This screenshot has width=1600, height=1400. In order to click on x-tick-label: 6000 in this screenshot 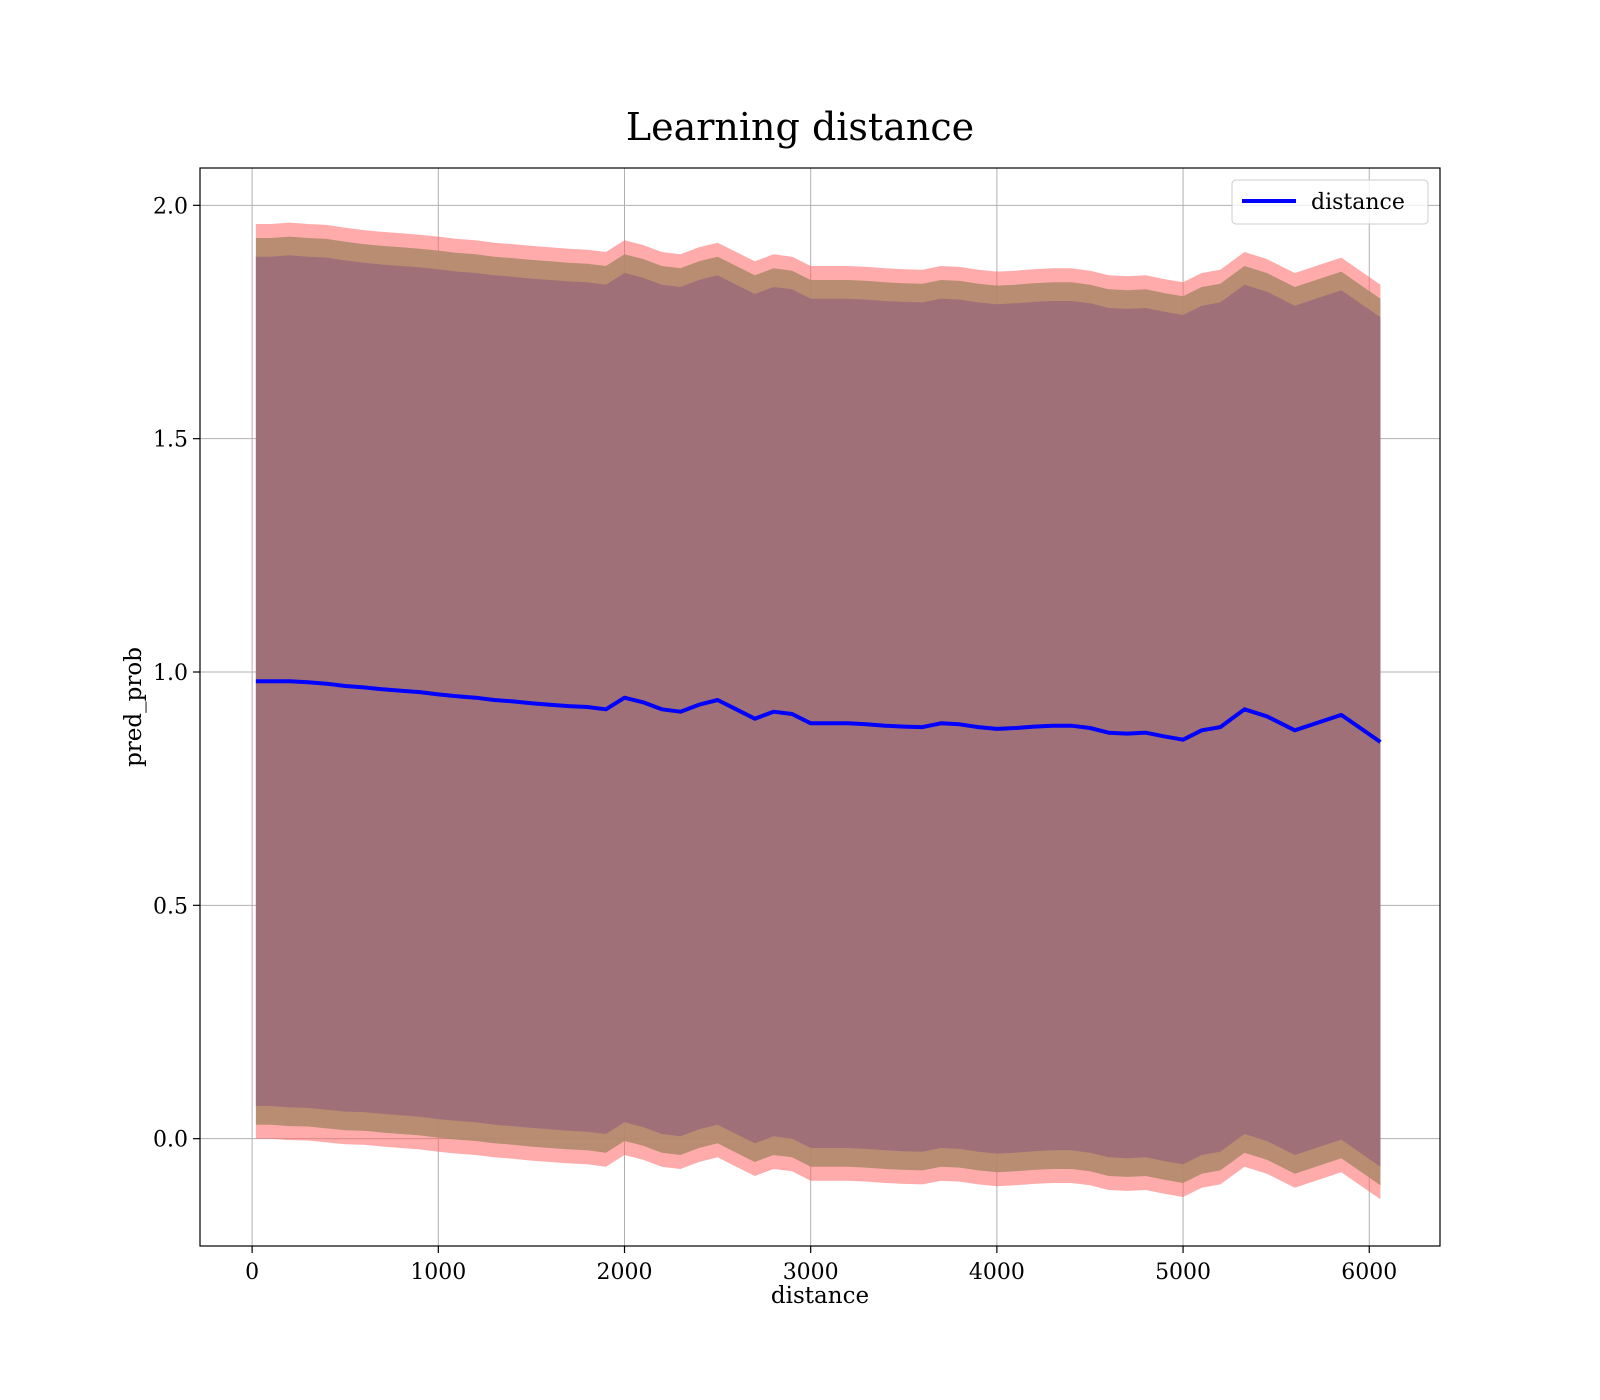, I will do `click(1369, 1272)`.